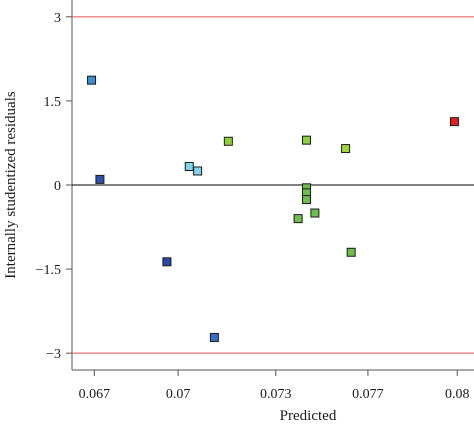 The image size is (474, 427). Describe the element at coordinates (53, 102) in the screenshot. I see `y-tick-label: 1.5` at that location.